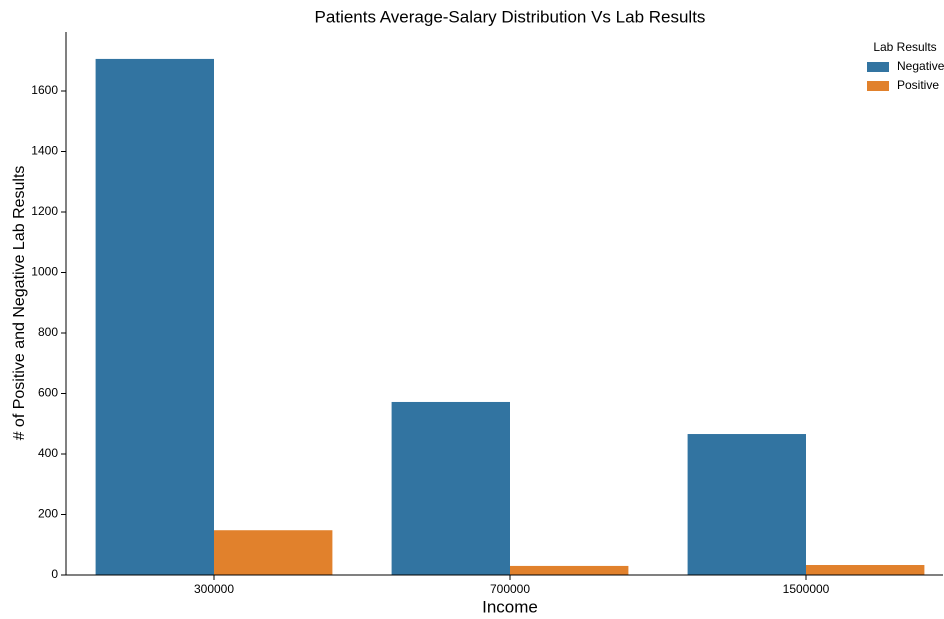 The width and height of the screenshot is (944, 619). What do you see at coordinates (48, 393) in the screenshot?
I see `y-tick-label: 600` at bounding box center [48, 393].